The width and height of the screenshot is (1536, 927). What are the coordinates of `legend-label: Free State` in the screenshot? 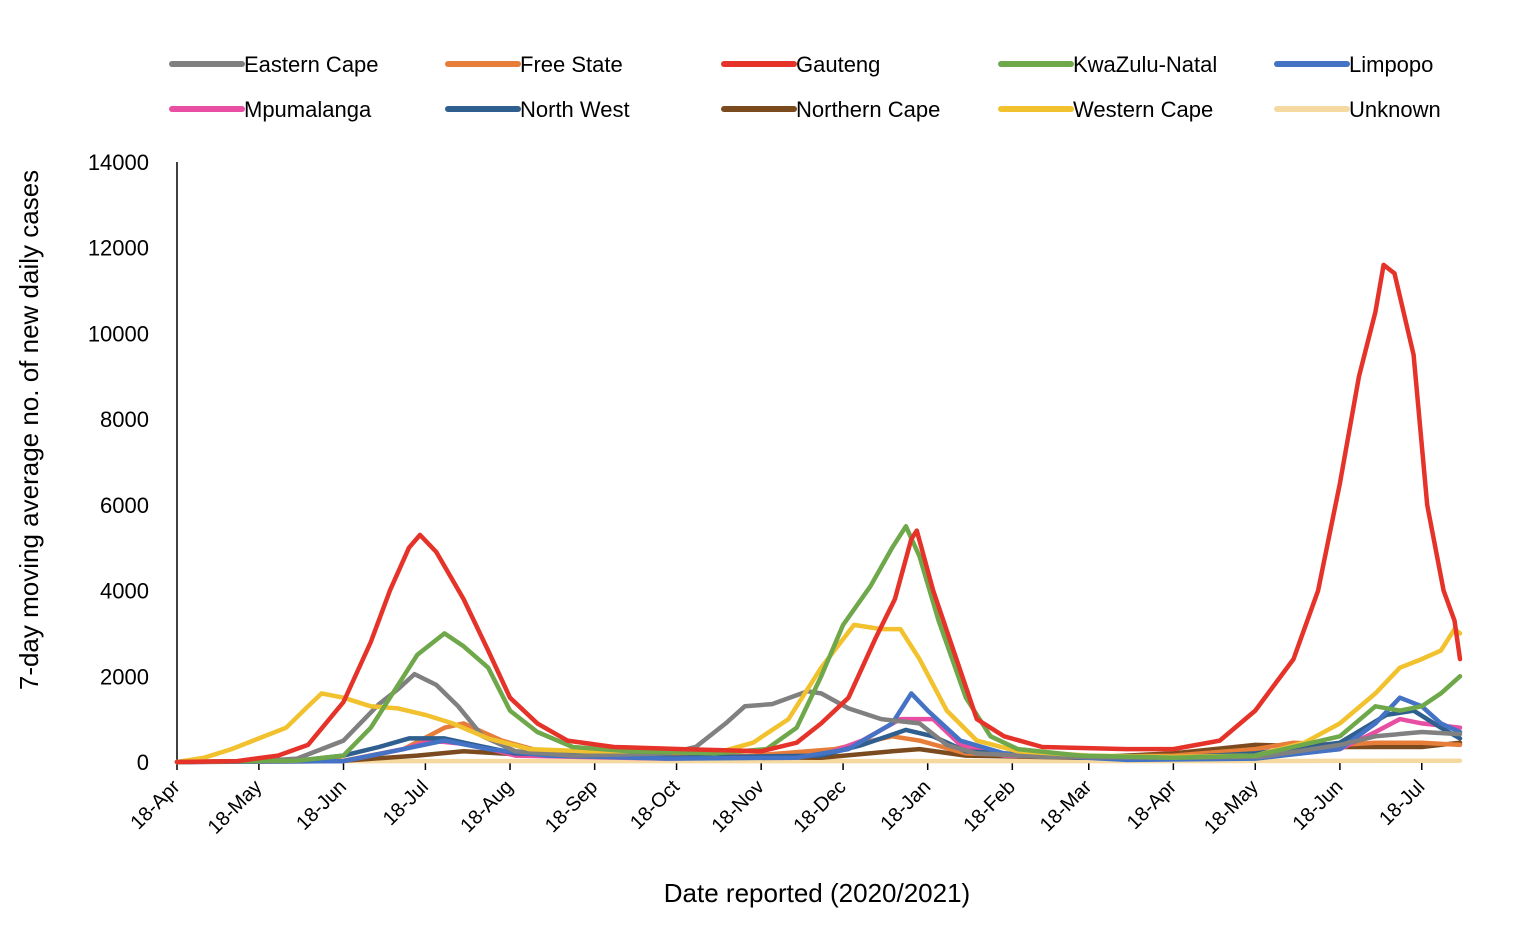 It's located at (571, 64).